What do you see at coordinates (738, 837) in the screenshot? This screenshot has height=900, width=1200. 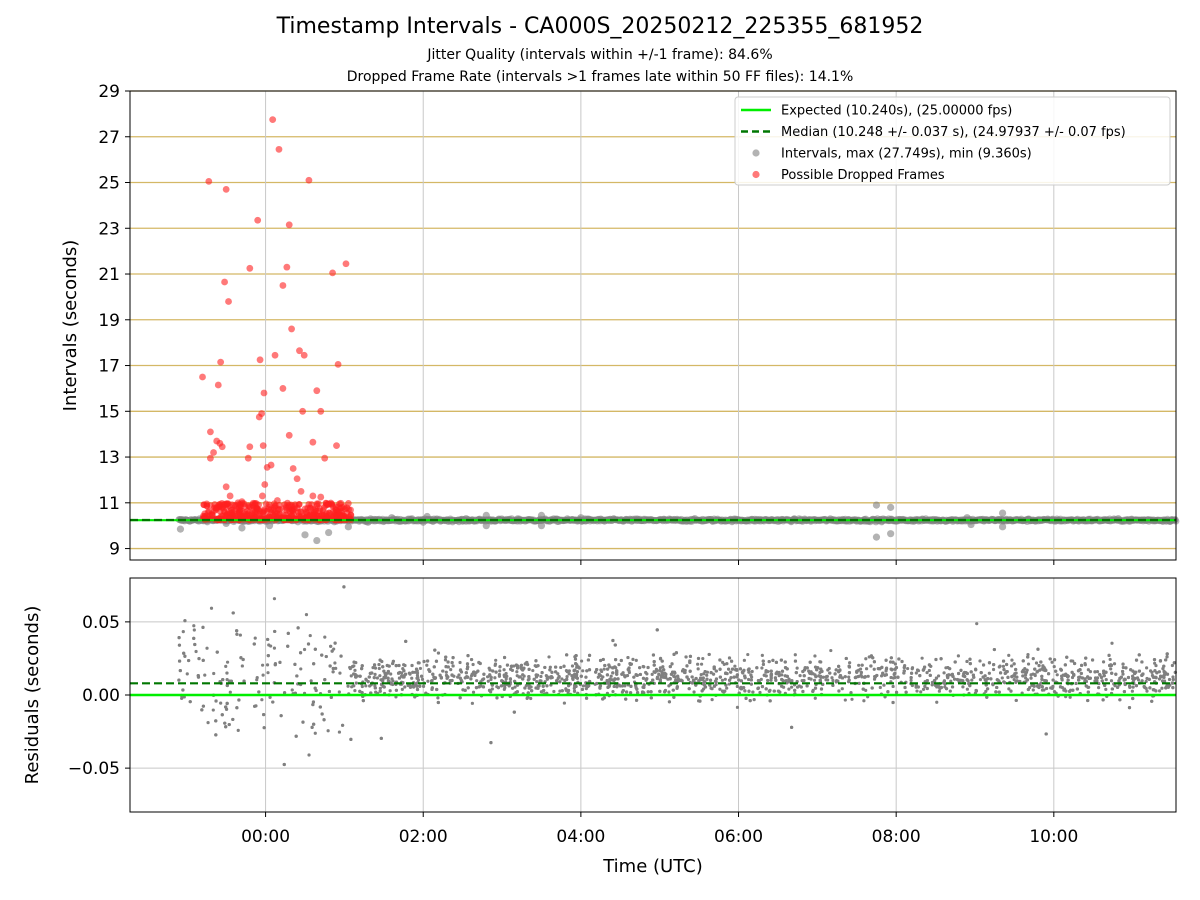 I see `x-tick-label: 06:00` at bounding box center [738, 837].